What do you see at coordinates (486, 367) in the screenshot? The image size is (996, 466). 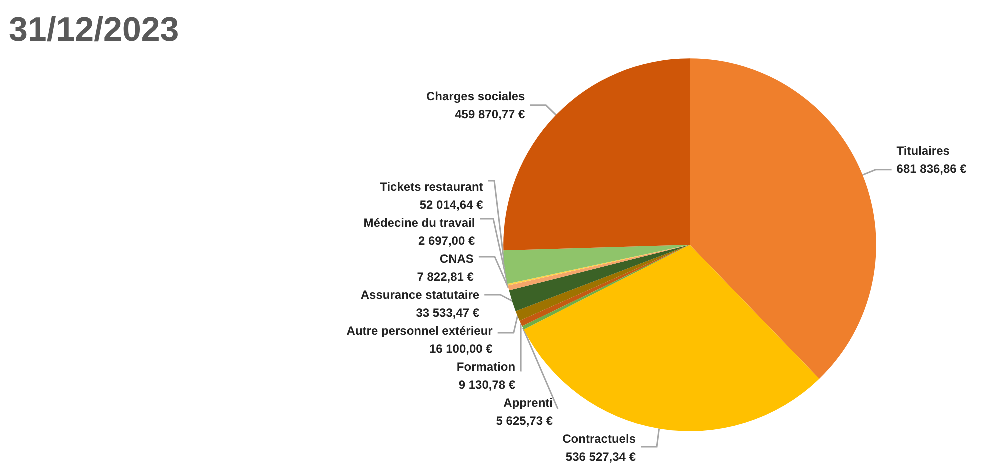 I see `slice-label: Formation` at bounding box center [486, 367].